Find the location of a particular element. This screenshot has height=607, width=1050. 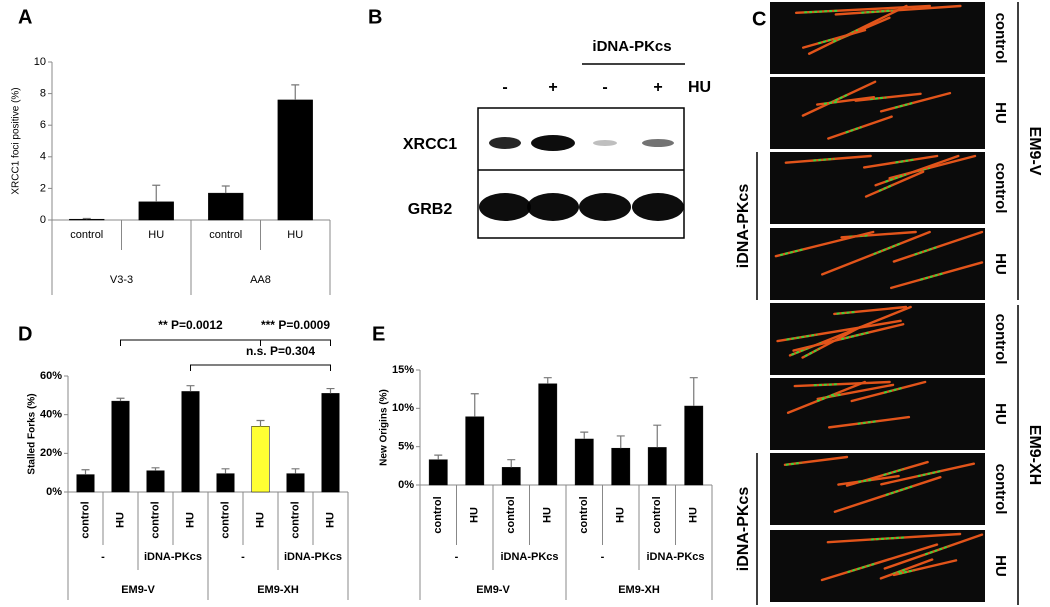

blot-header: iDNA-PKcs is located at coordinates (631, 46).